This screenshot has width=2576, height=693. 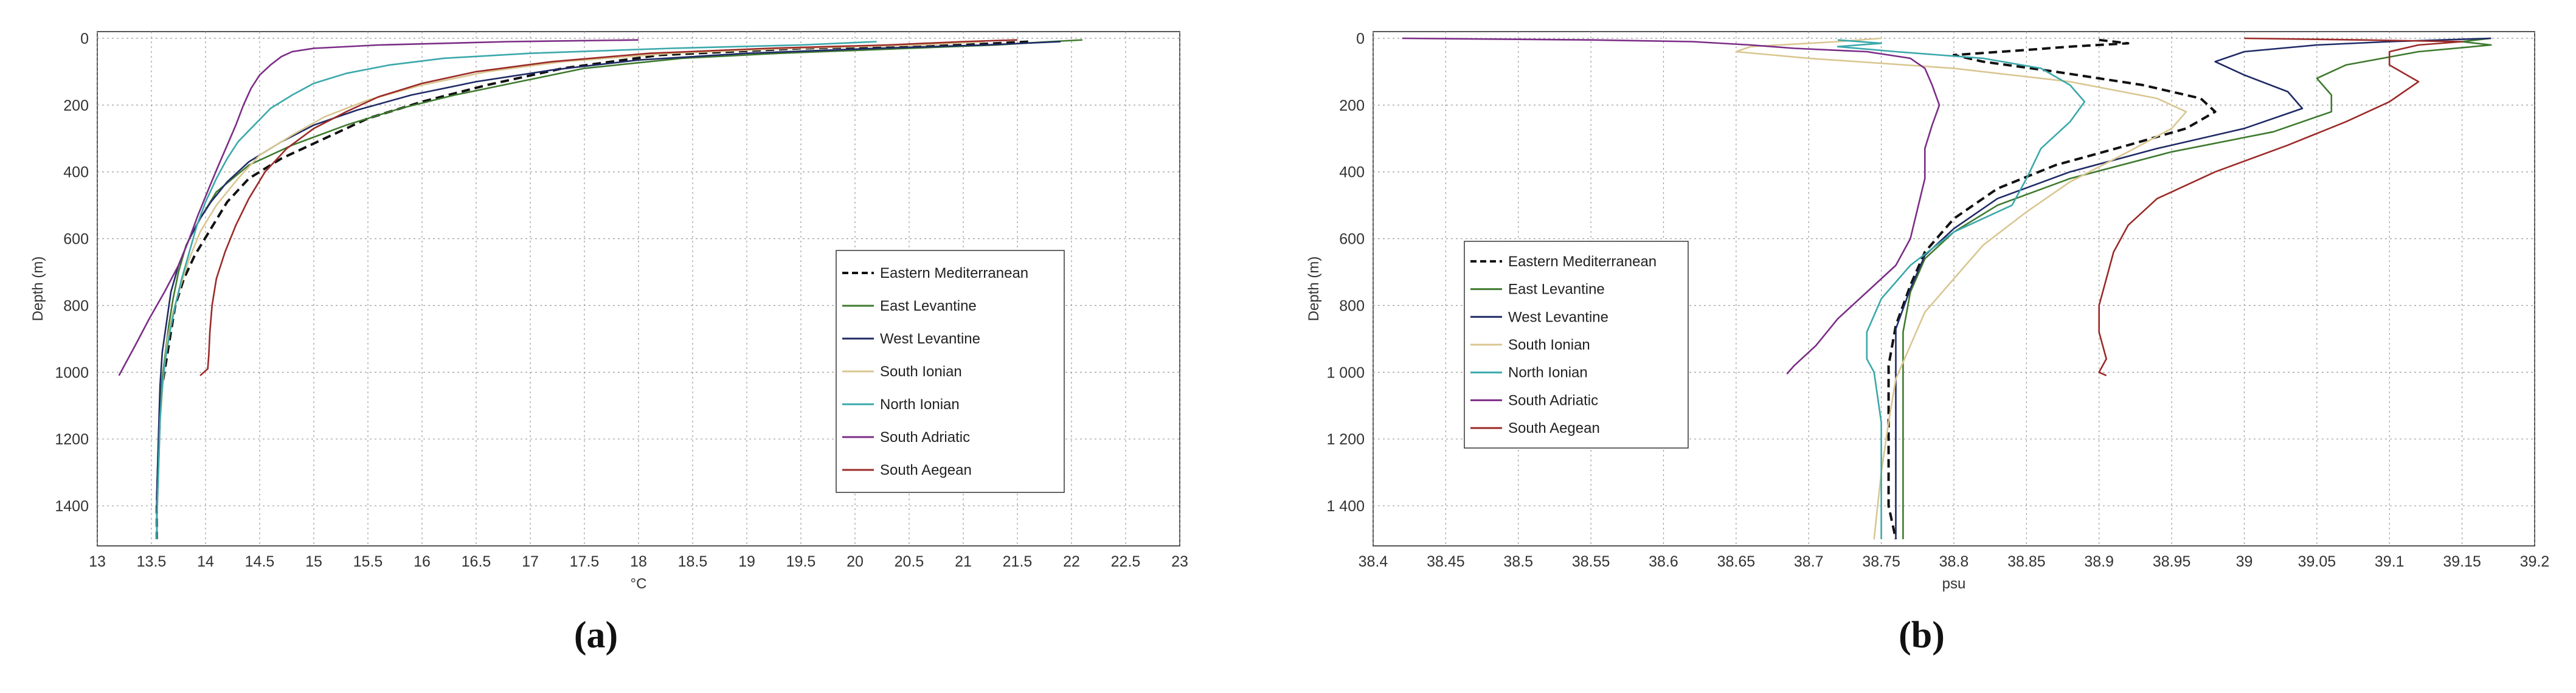 What do you see at coordinates (1071, 561) in the screenshot?
I see `x-tick-label: 22` at bounding box center [1071, 561].